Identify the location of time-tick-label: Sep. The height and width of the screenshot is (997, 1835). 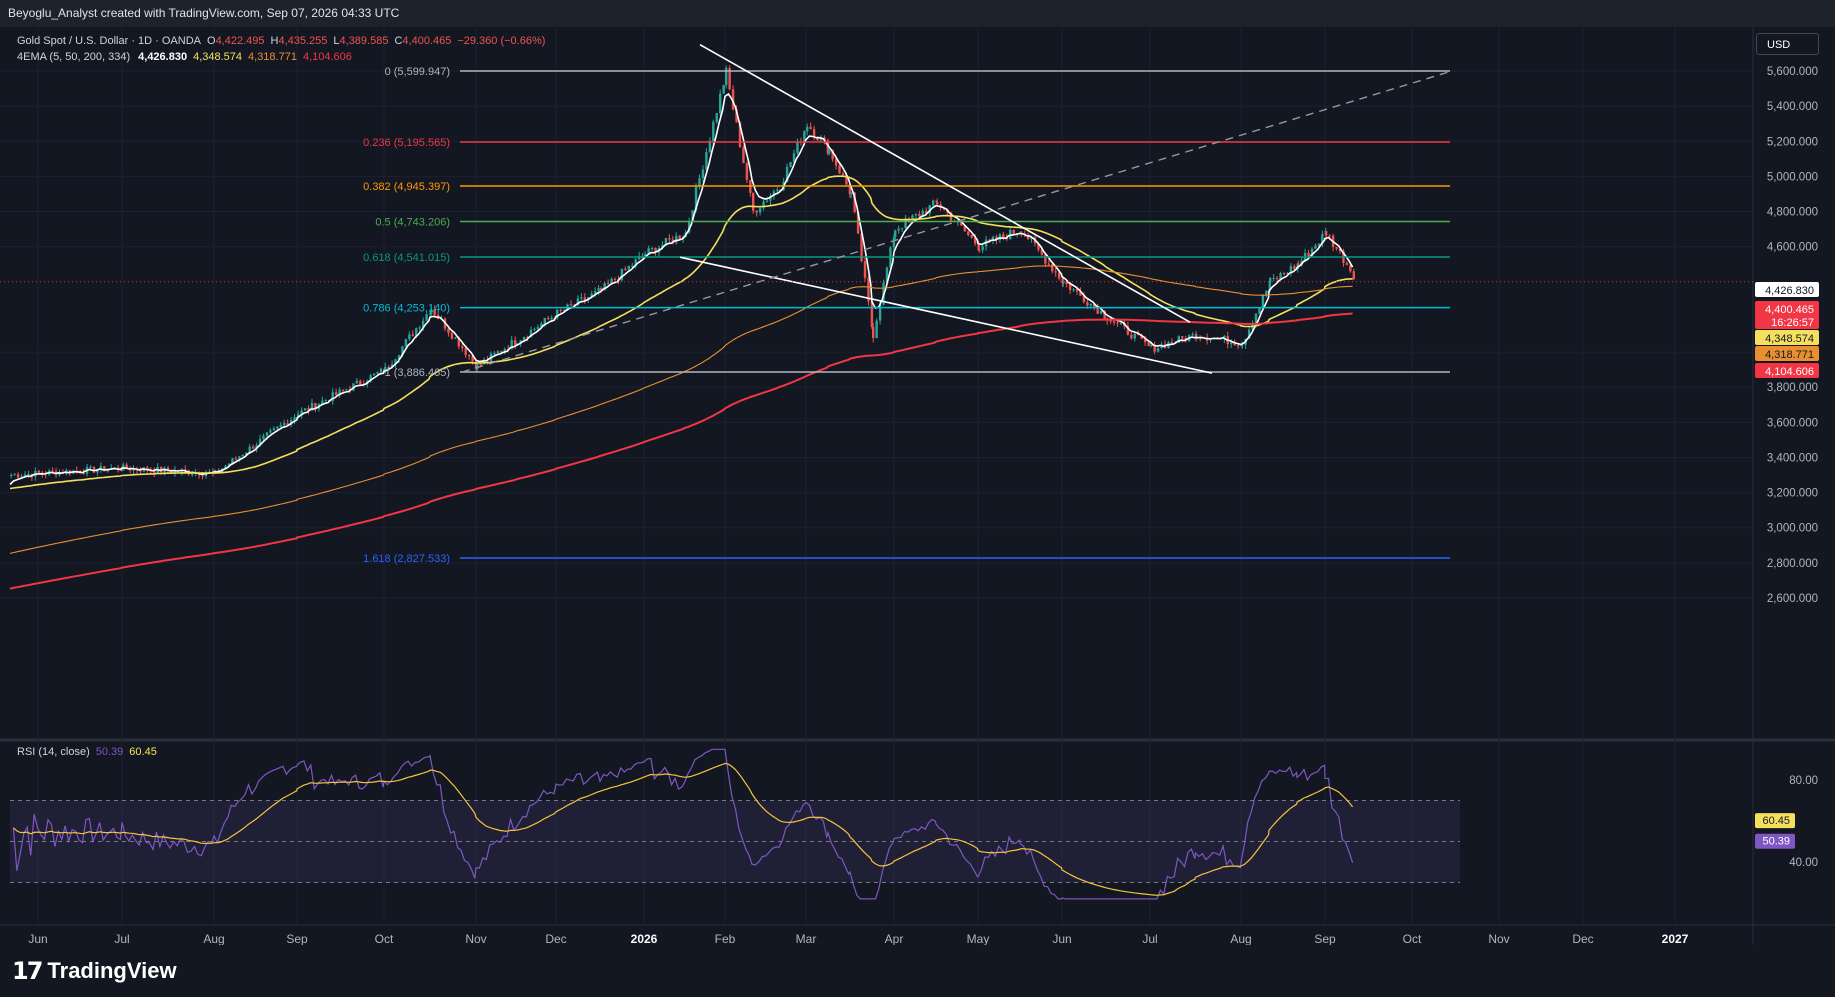
(1325, 938).